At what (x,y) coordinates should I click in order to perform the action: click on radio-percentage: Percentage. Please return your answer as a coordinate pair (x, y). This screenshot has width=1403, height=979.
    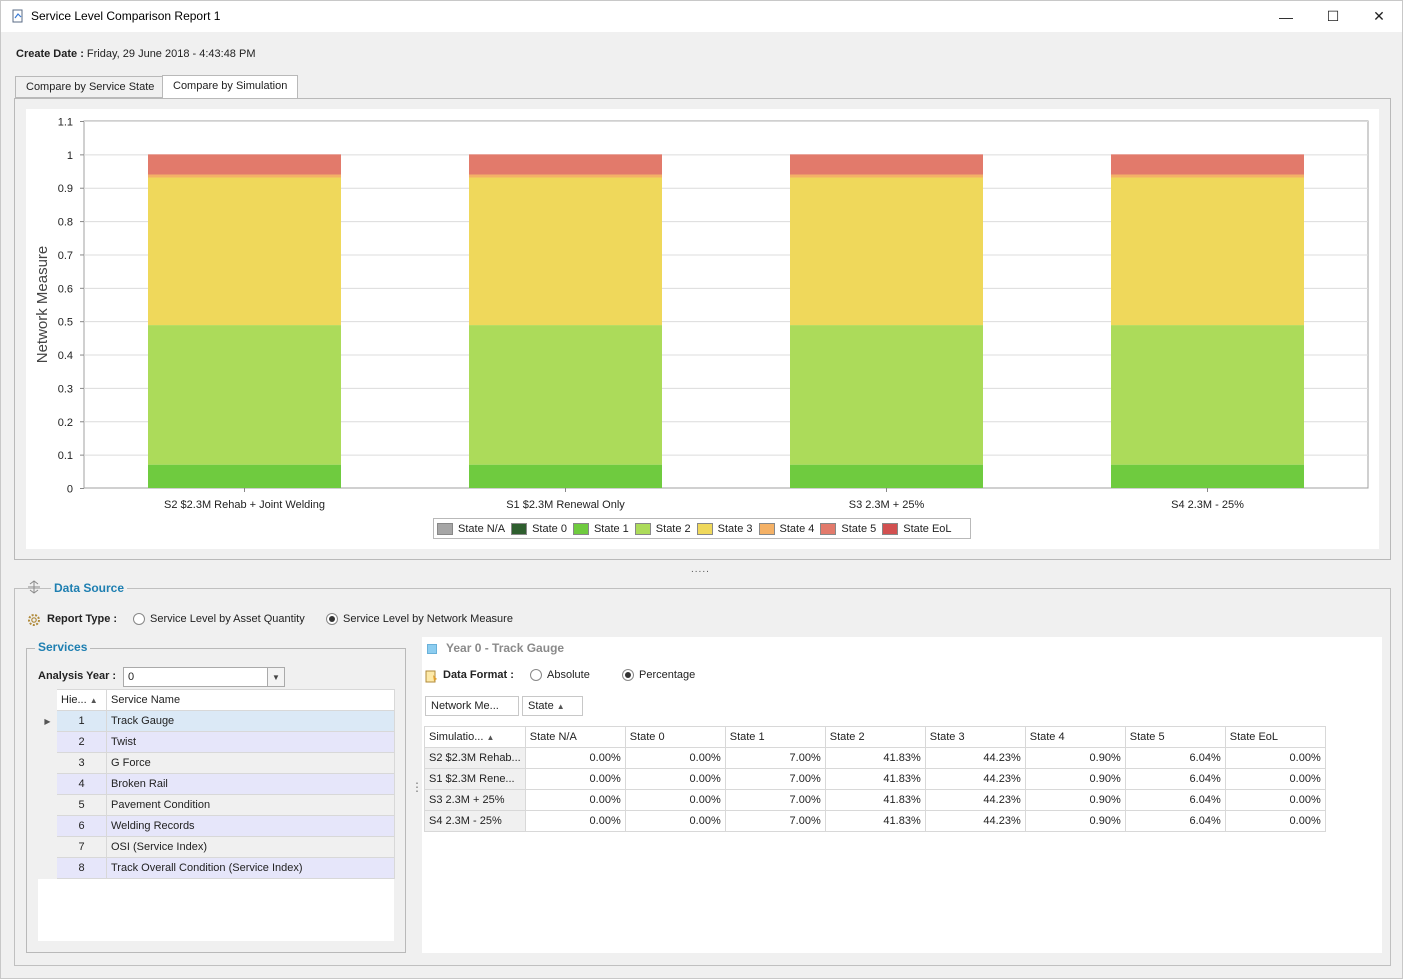
    Looking at the image, I should click on (658, 675).